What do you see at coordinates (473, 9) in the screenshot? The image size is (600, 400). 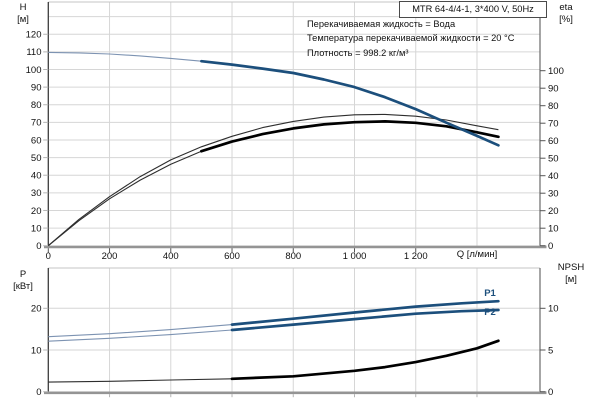 I see `pump-model-box: MTR 64-4/4-1, 3*400 V, 50Hz` at bounding box center [473, 9].